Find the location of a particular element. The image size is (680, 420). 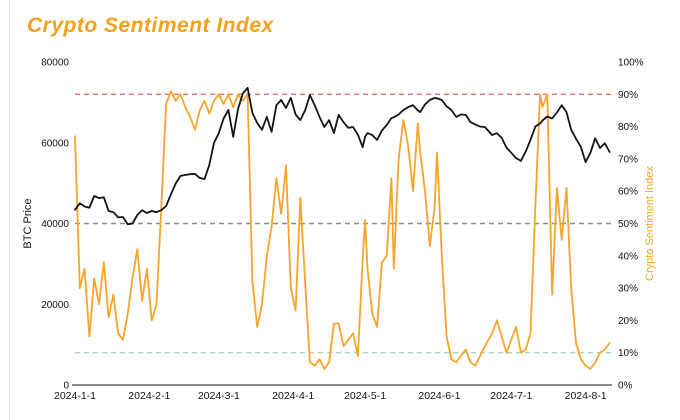

y-right-tick-label: 50% is located at coordinates (628, 224).